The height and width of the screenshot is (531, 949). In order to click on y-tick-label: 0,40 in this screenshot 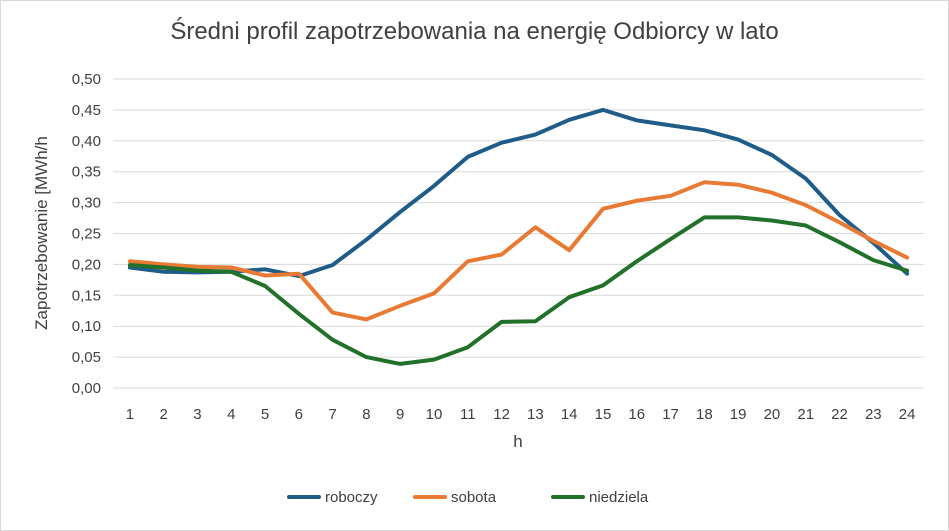, I will do `click(86, 141)`.